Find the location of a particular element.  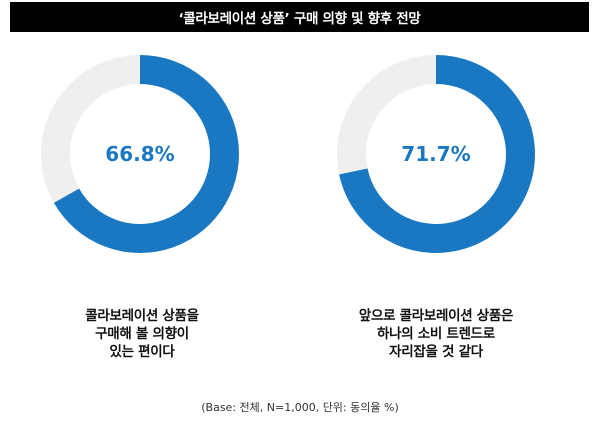

donut-center-value: 66.8% is located at coordinates (140, 154).